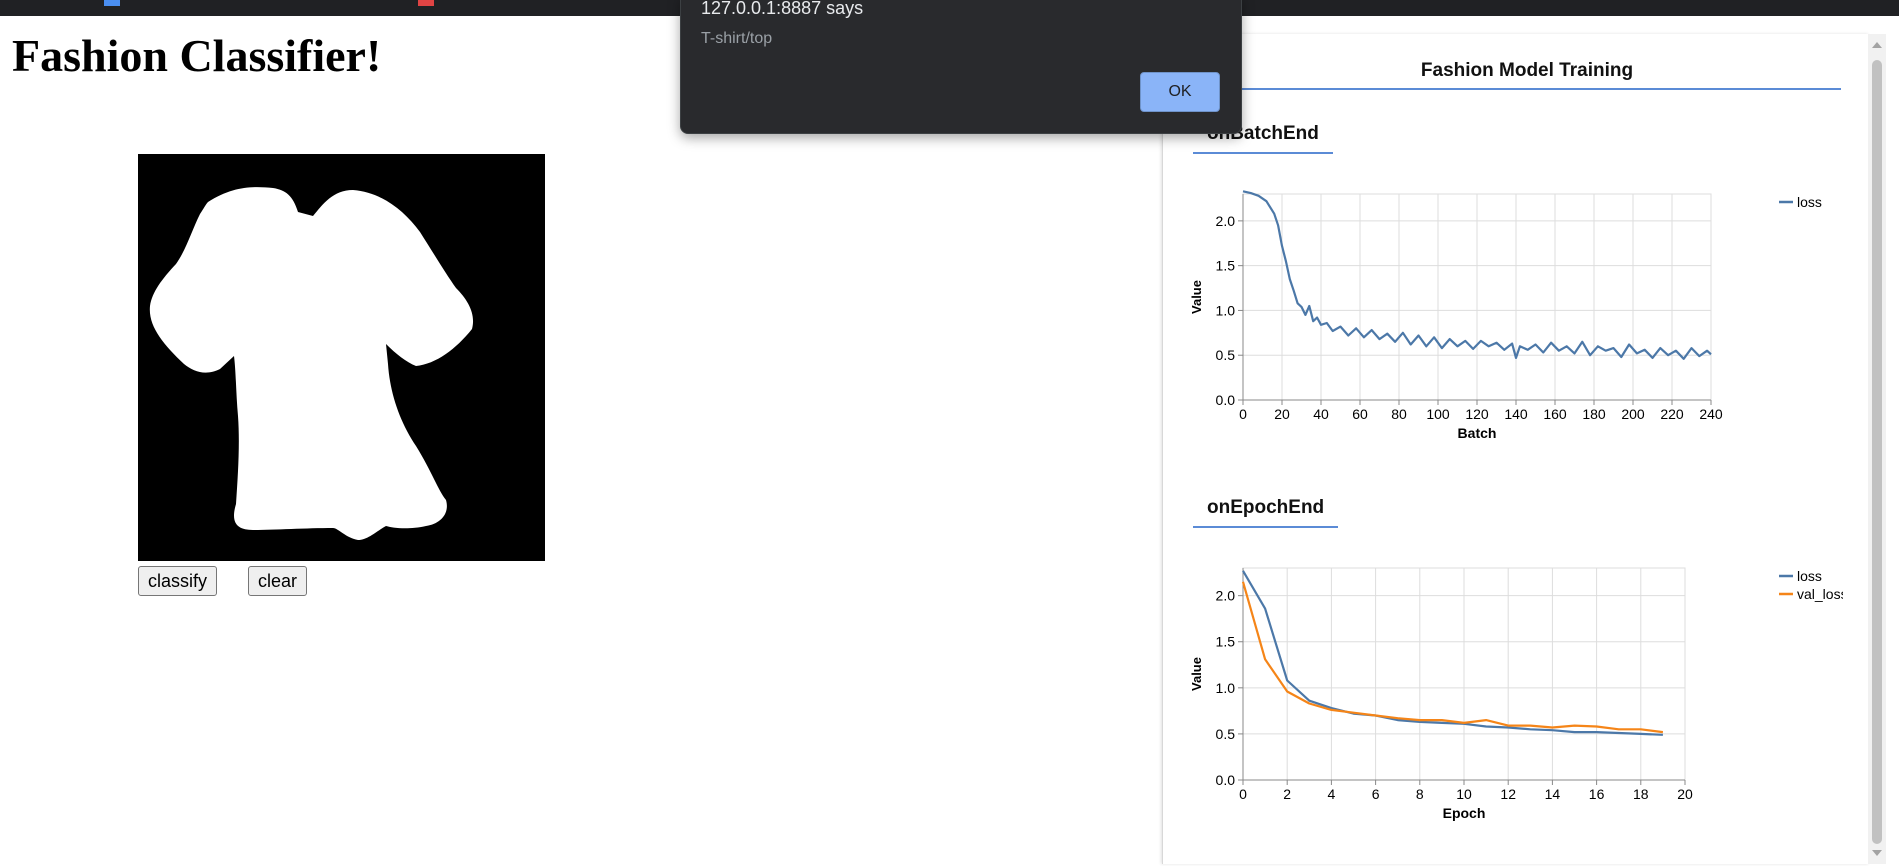 The width and height of the screenshot is (1899, 866). What do you see at coordinates (1420, 794) in the screenshot?
I see `x-tick-label: 8` at bounding box center [1420, 794].